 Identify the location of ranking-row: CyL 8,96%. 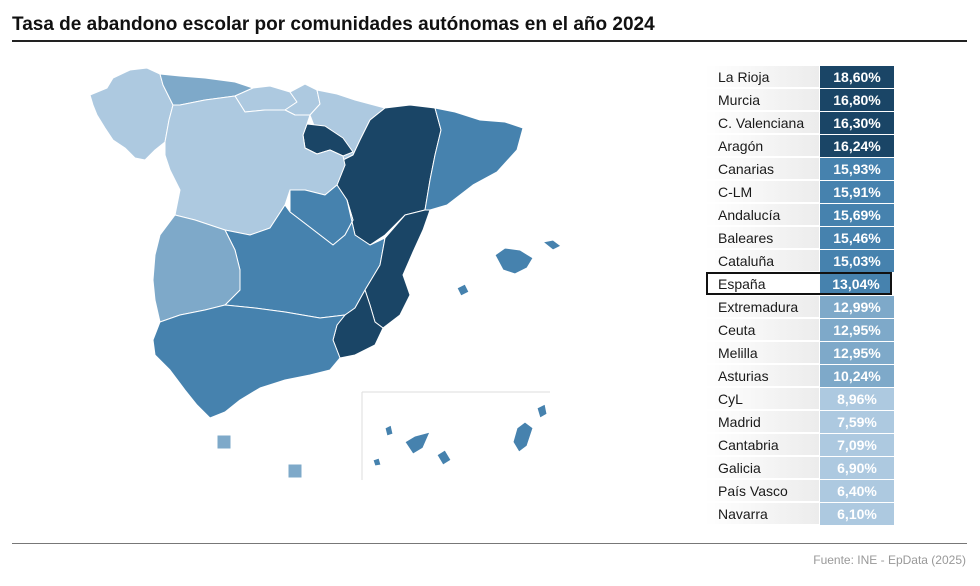
(800, 399).